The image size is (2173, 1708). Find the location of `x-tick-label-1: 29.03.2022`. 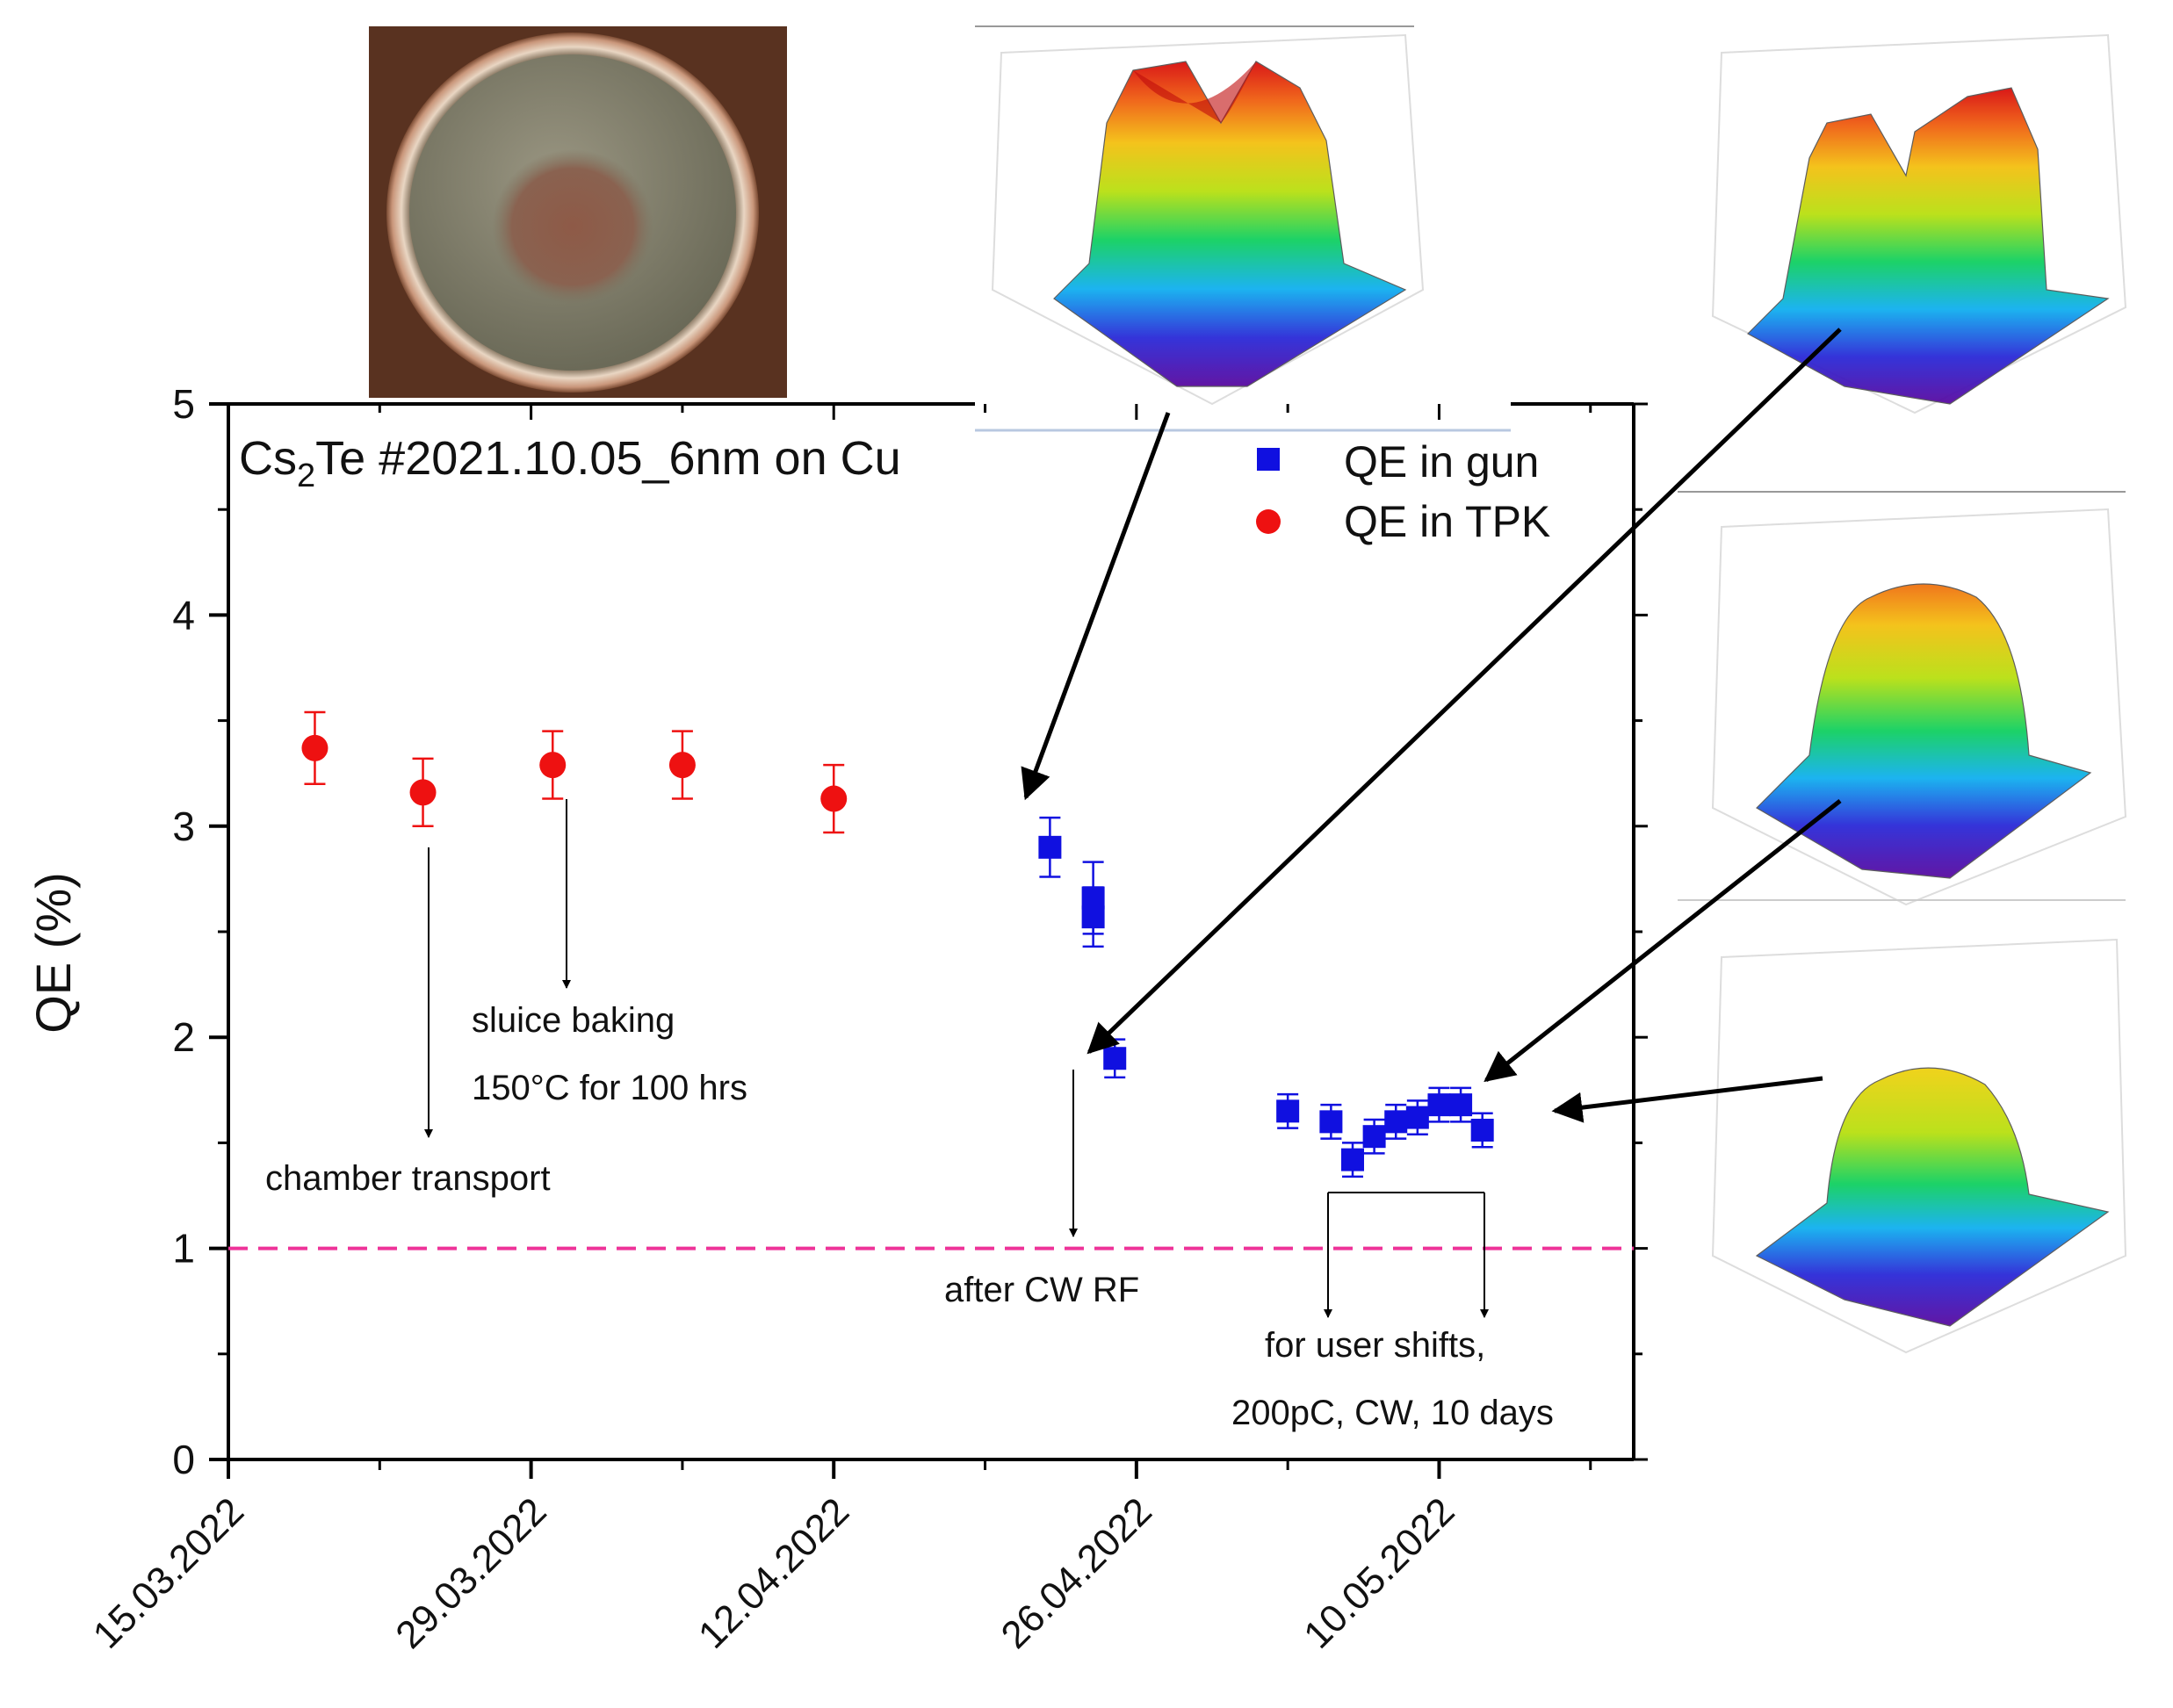

x-tick-label-1: 29.03.2022 is located at coordinates (471, 1572).